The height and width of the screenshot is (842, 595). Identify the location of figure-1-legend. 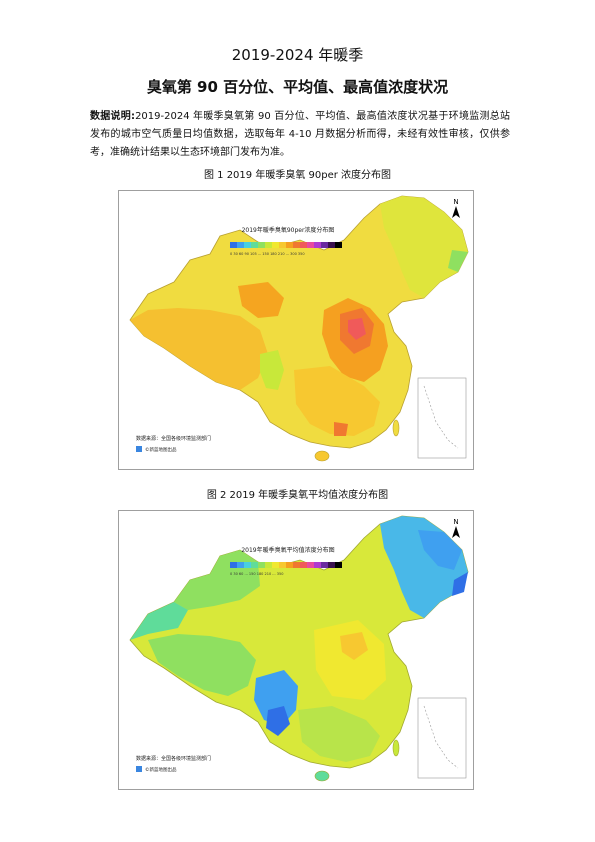
(286, 245).